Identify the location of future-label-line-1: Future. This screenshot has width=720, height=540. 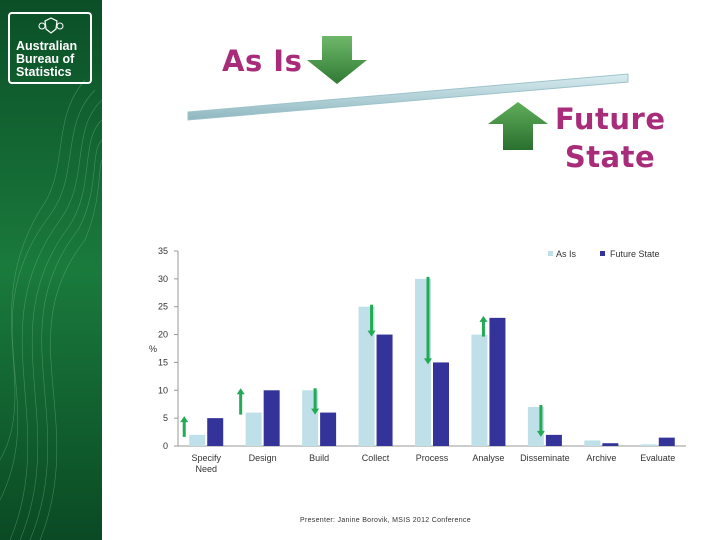
(610, 119).